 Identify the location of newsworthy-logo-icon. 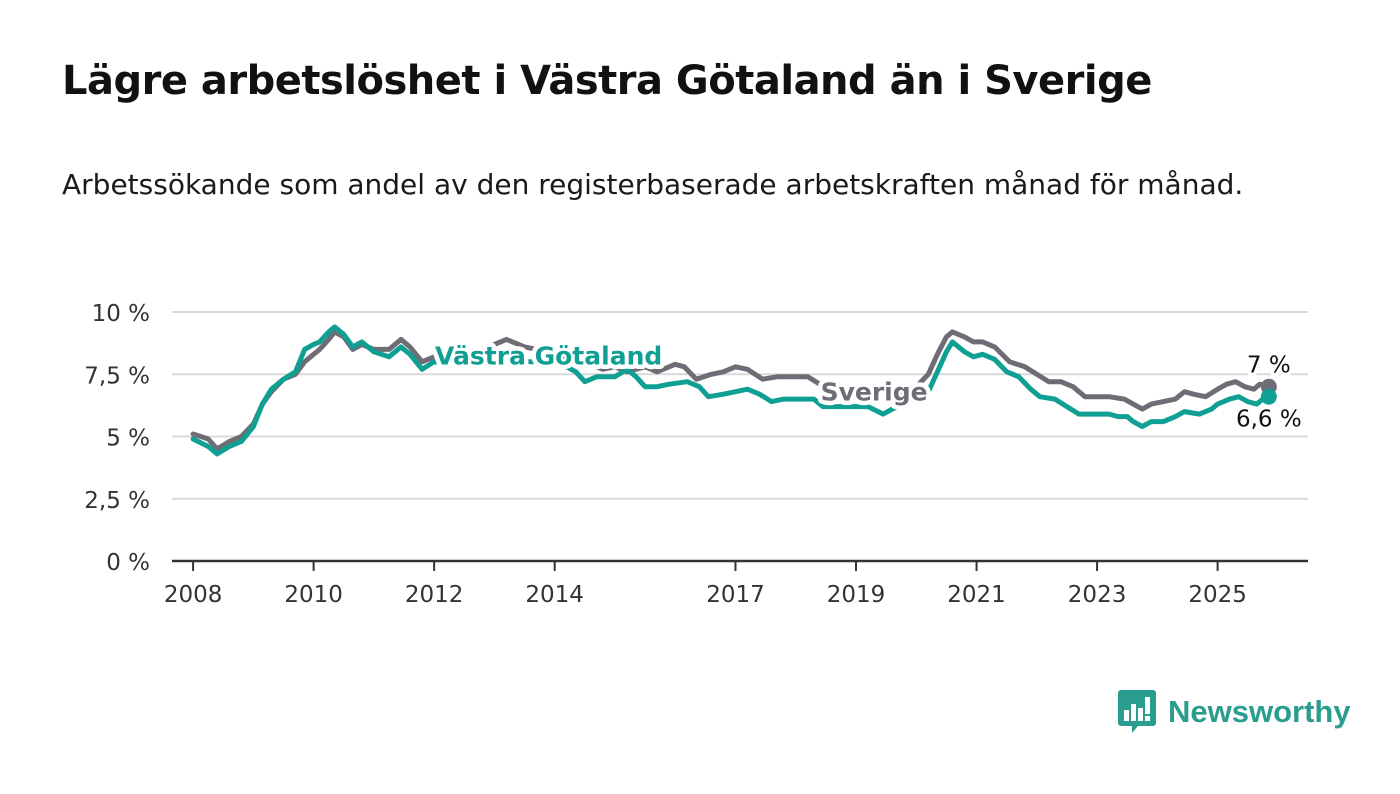
(1137, 711).